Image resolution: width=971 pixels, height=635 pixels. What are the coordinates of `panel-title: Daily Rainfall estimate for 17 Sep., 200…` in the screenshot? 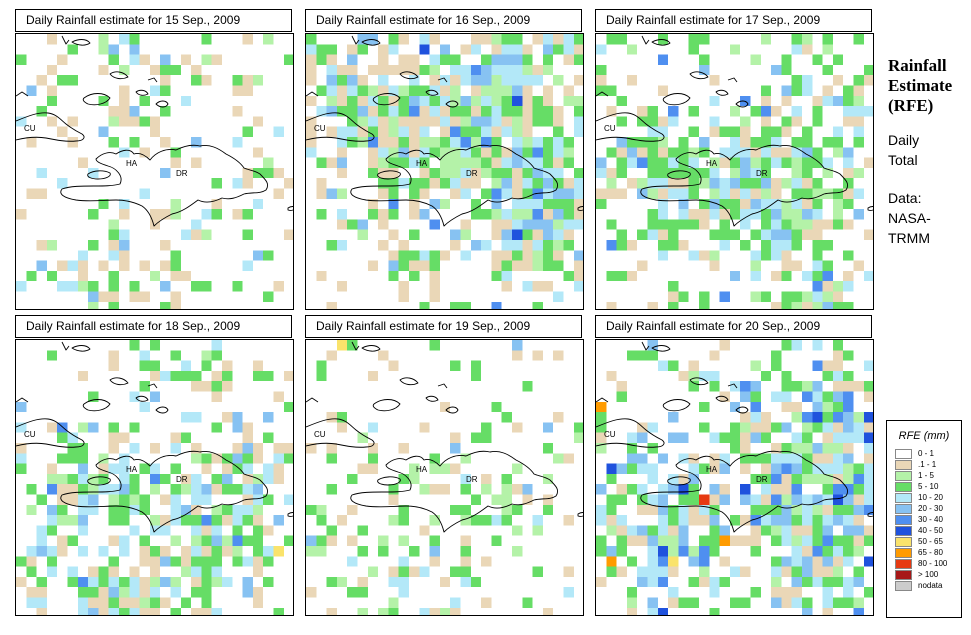 It's located at (733, 20).